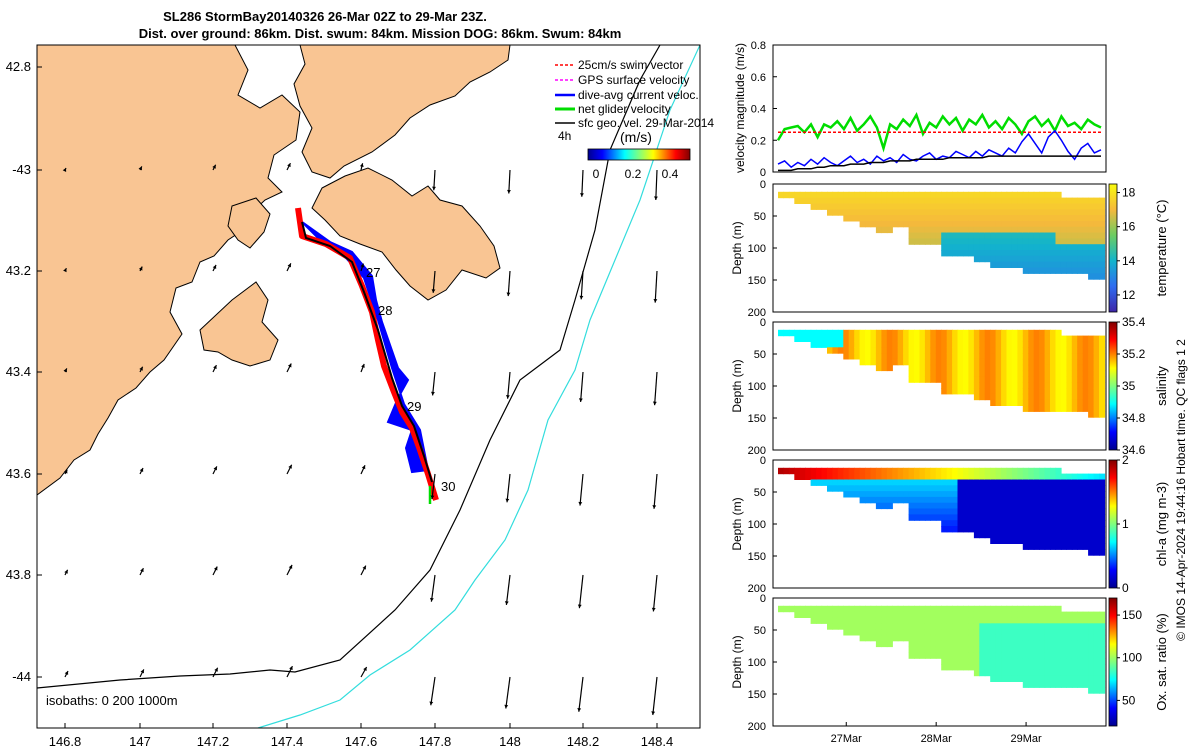 Image resolution: width=1200 pixels, height=750 pixels. I want to click on geo-vector-head, so click(142, 671).